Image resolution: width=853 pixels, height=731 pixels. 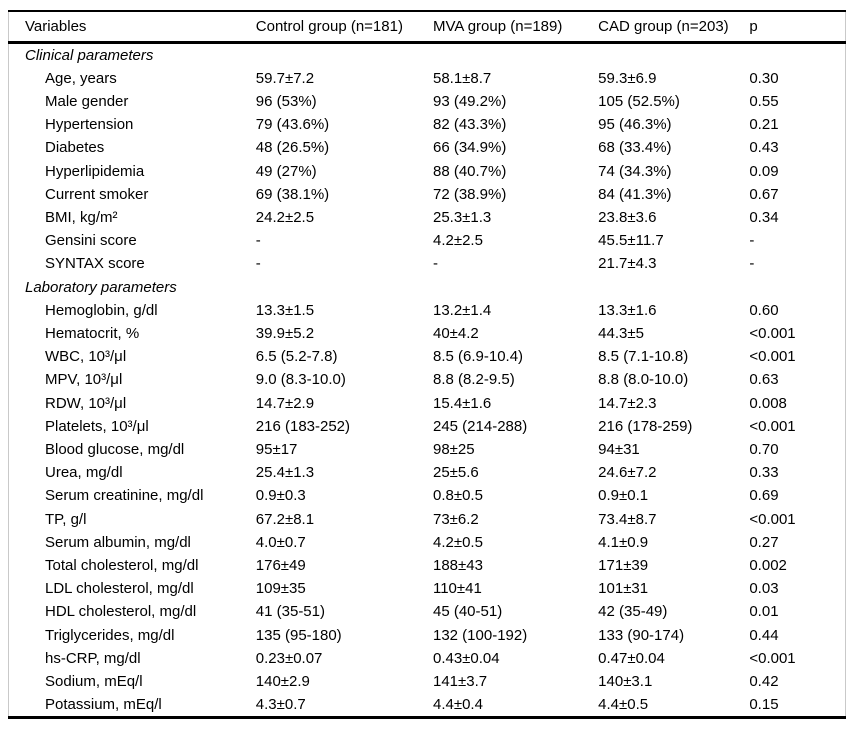 I want to click on value-cell: 8.5 (7.1-10.8), so click(x=643, y=357).